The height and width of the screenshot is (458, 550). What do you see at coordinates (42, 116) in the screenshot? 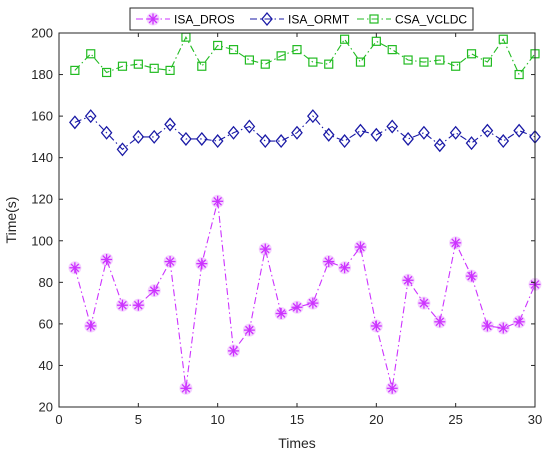
I see `y-tick-label: 160` at bounding box center [42, 116].